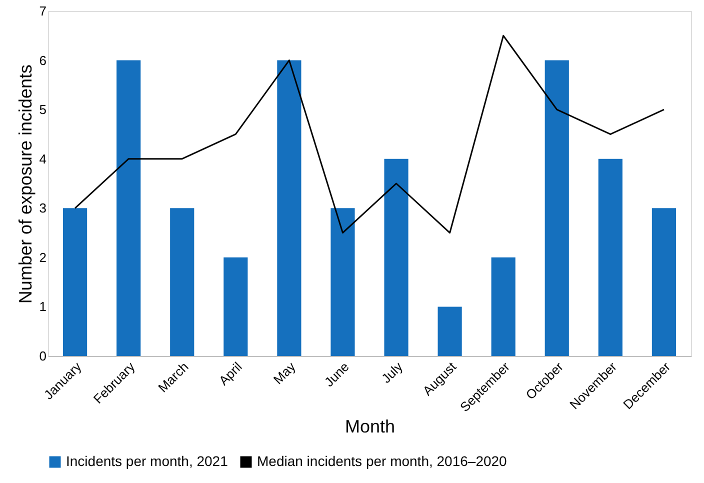  Describe the element at coordinates (284, 373) in the screenshot. I see `x-tick-label: May` at that location.